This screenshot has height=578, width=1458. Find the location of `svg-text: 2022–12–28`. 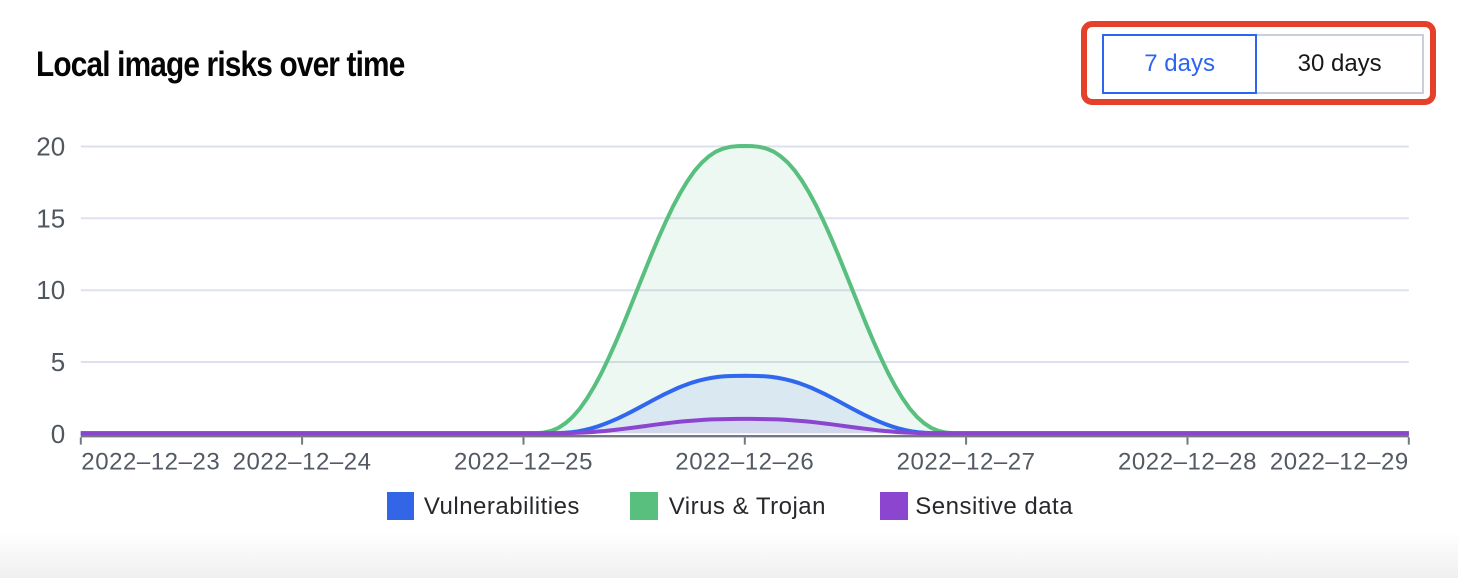

svg-text: 2022–12–28 is located at coordinates (1187, 462).